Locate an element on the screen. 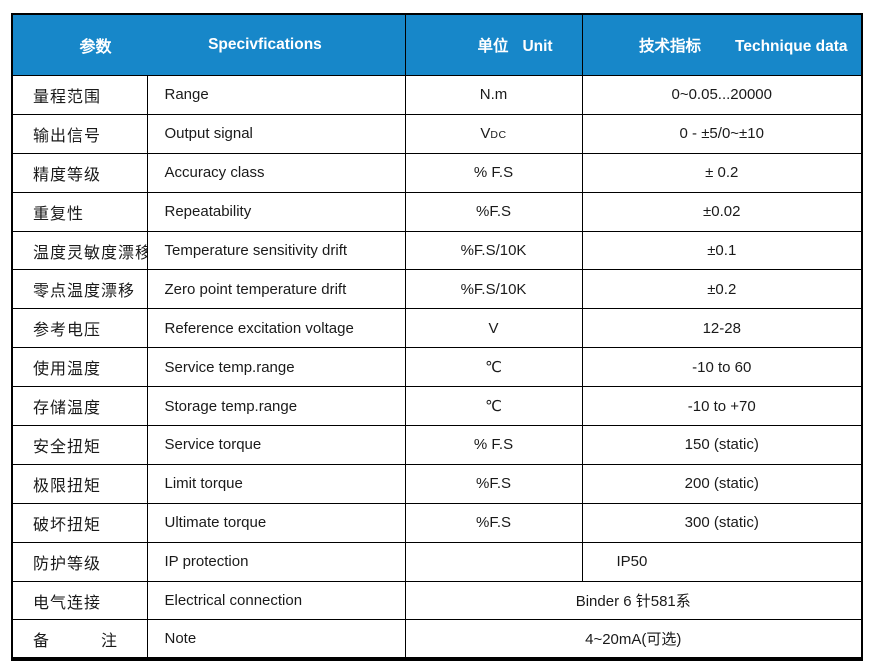 This screenshot has width=872, height=669. spec-cell: Service torque is located at coordinates (276, 445).